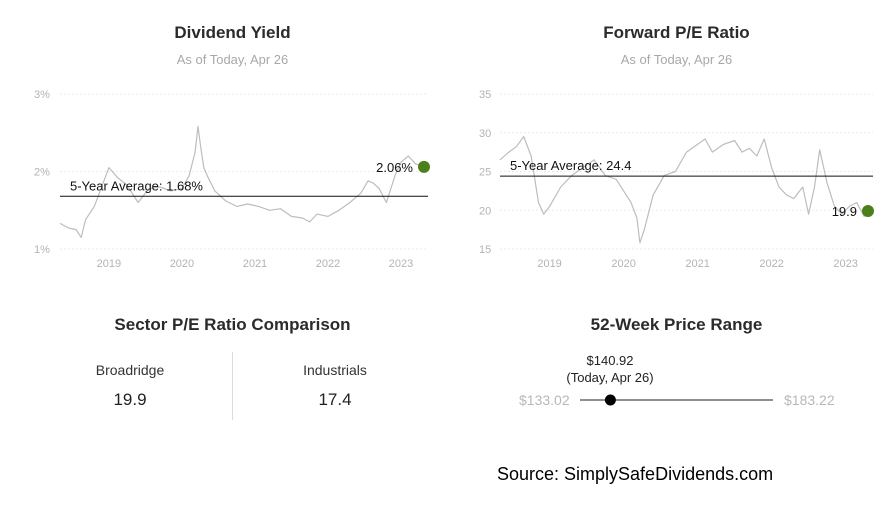 This screenshot has height=518, width=895. What do you see at coordinates (335, 370) in the screenshot?
I see `sector-name: Industrials` at bounding box center [335, 370].